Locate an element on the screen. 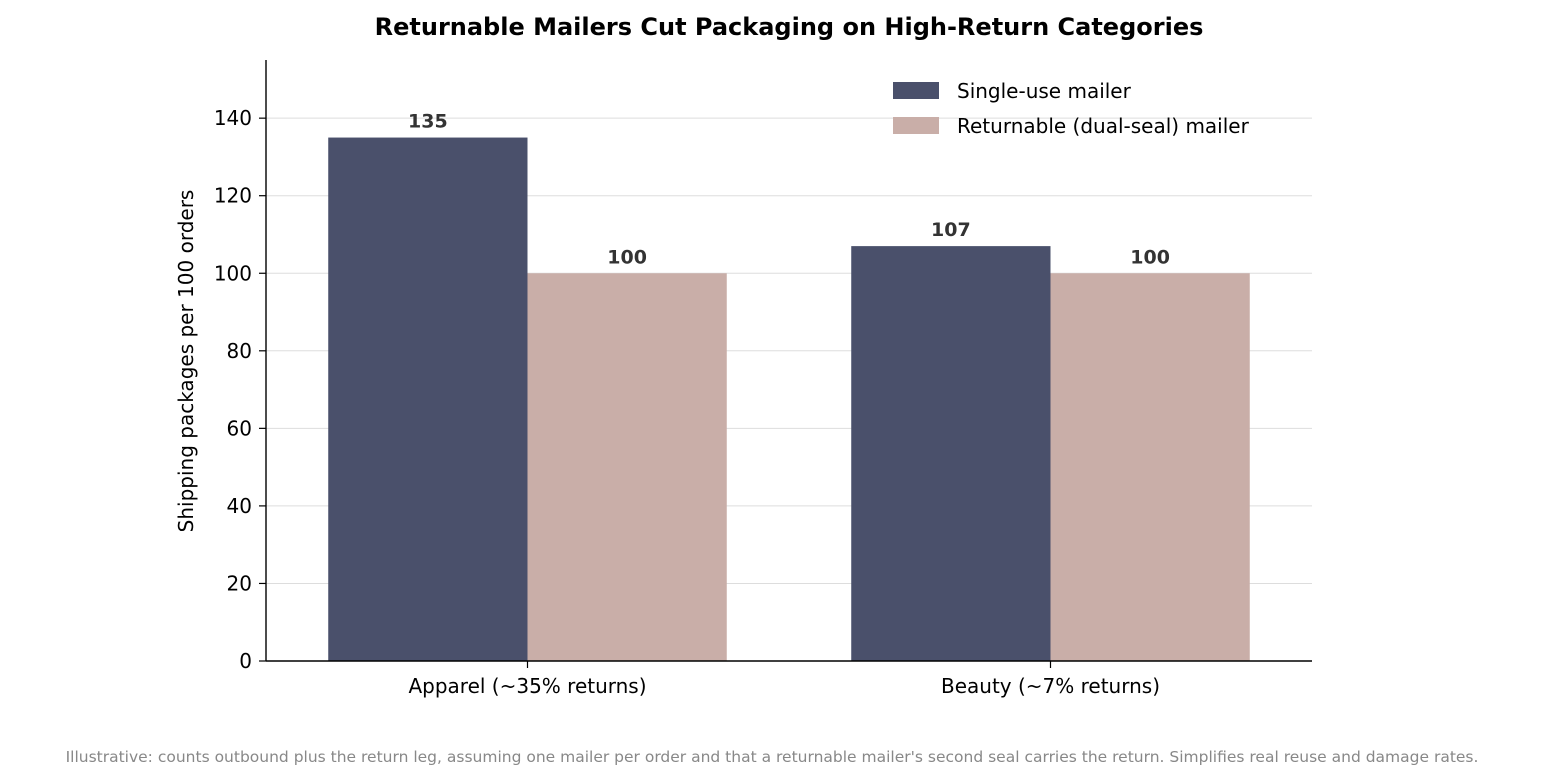 The width and height of the screenshot is (1544, 781). bar-value-label: 135 is located at coordinates (428, 122).